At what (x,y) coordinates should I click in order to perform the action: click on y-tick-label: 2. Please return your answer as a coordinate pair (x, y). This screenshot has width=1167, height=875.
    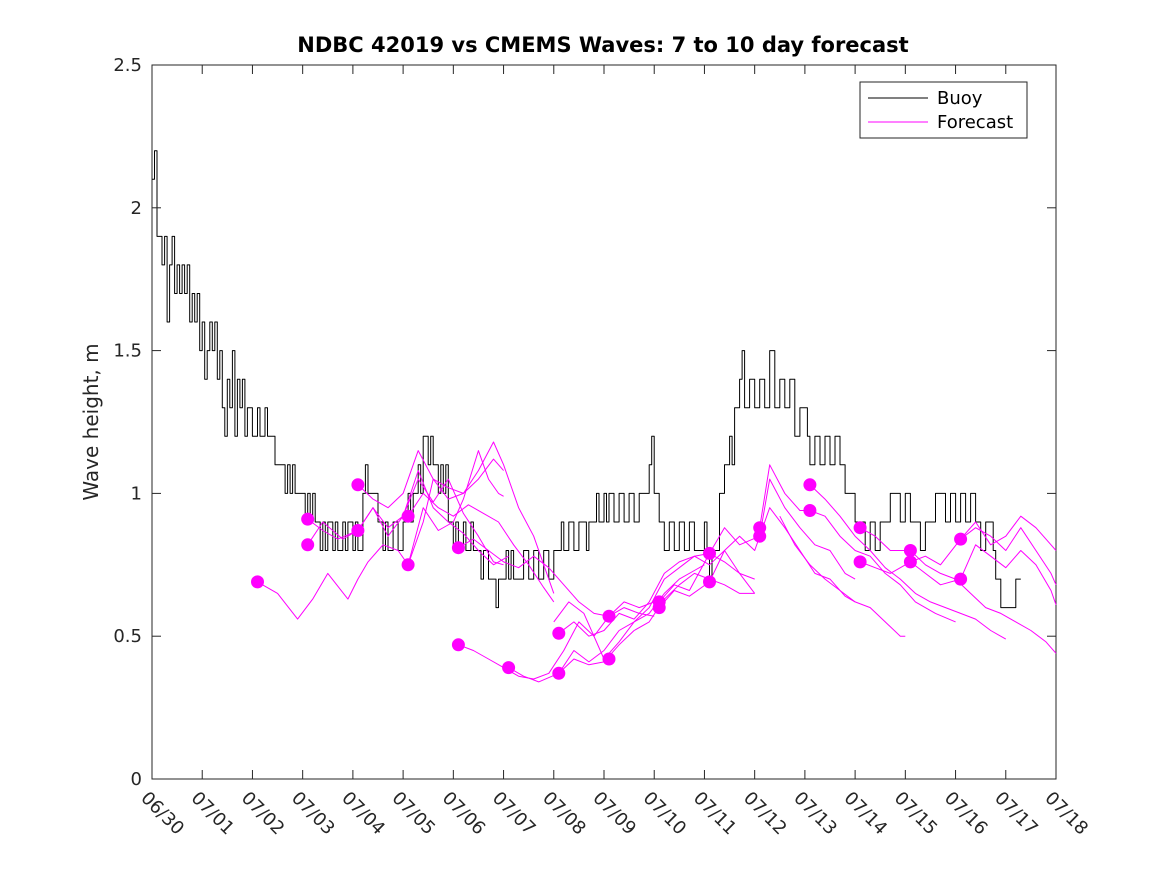
    Looking at the image, I should click on (136, 208).